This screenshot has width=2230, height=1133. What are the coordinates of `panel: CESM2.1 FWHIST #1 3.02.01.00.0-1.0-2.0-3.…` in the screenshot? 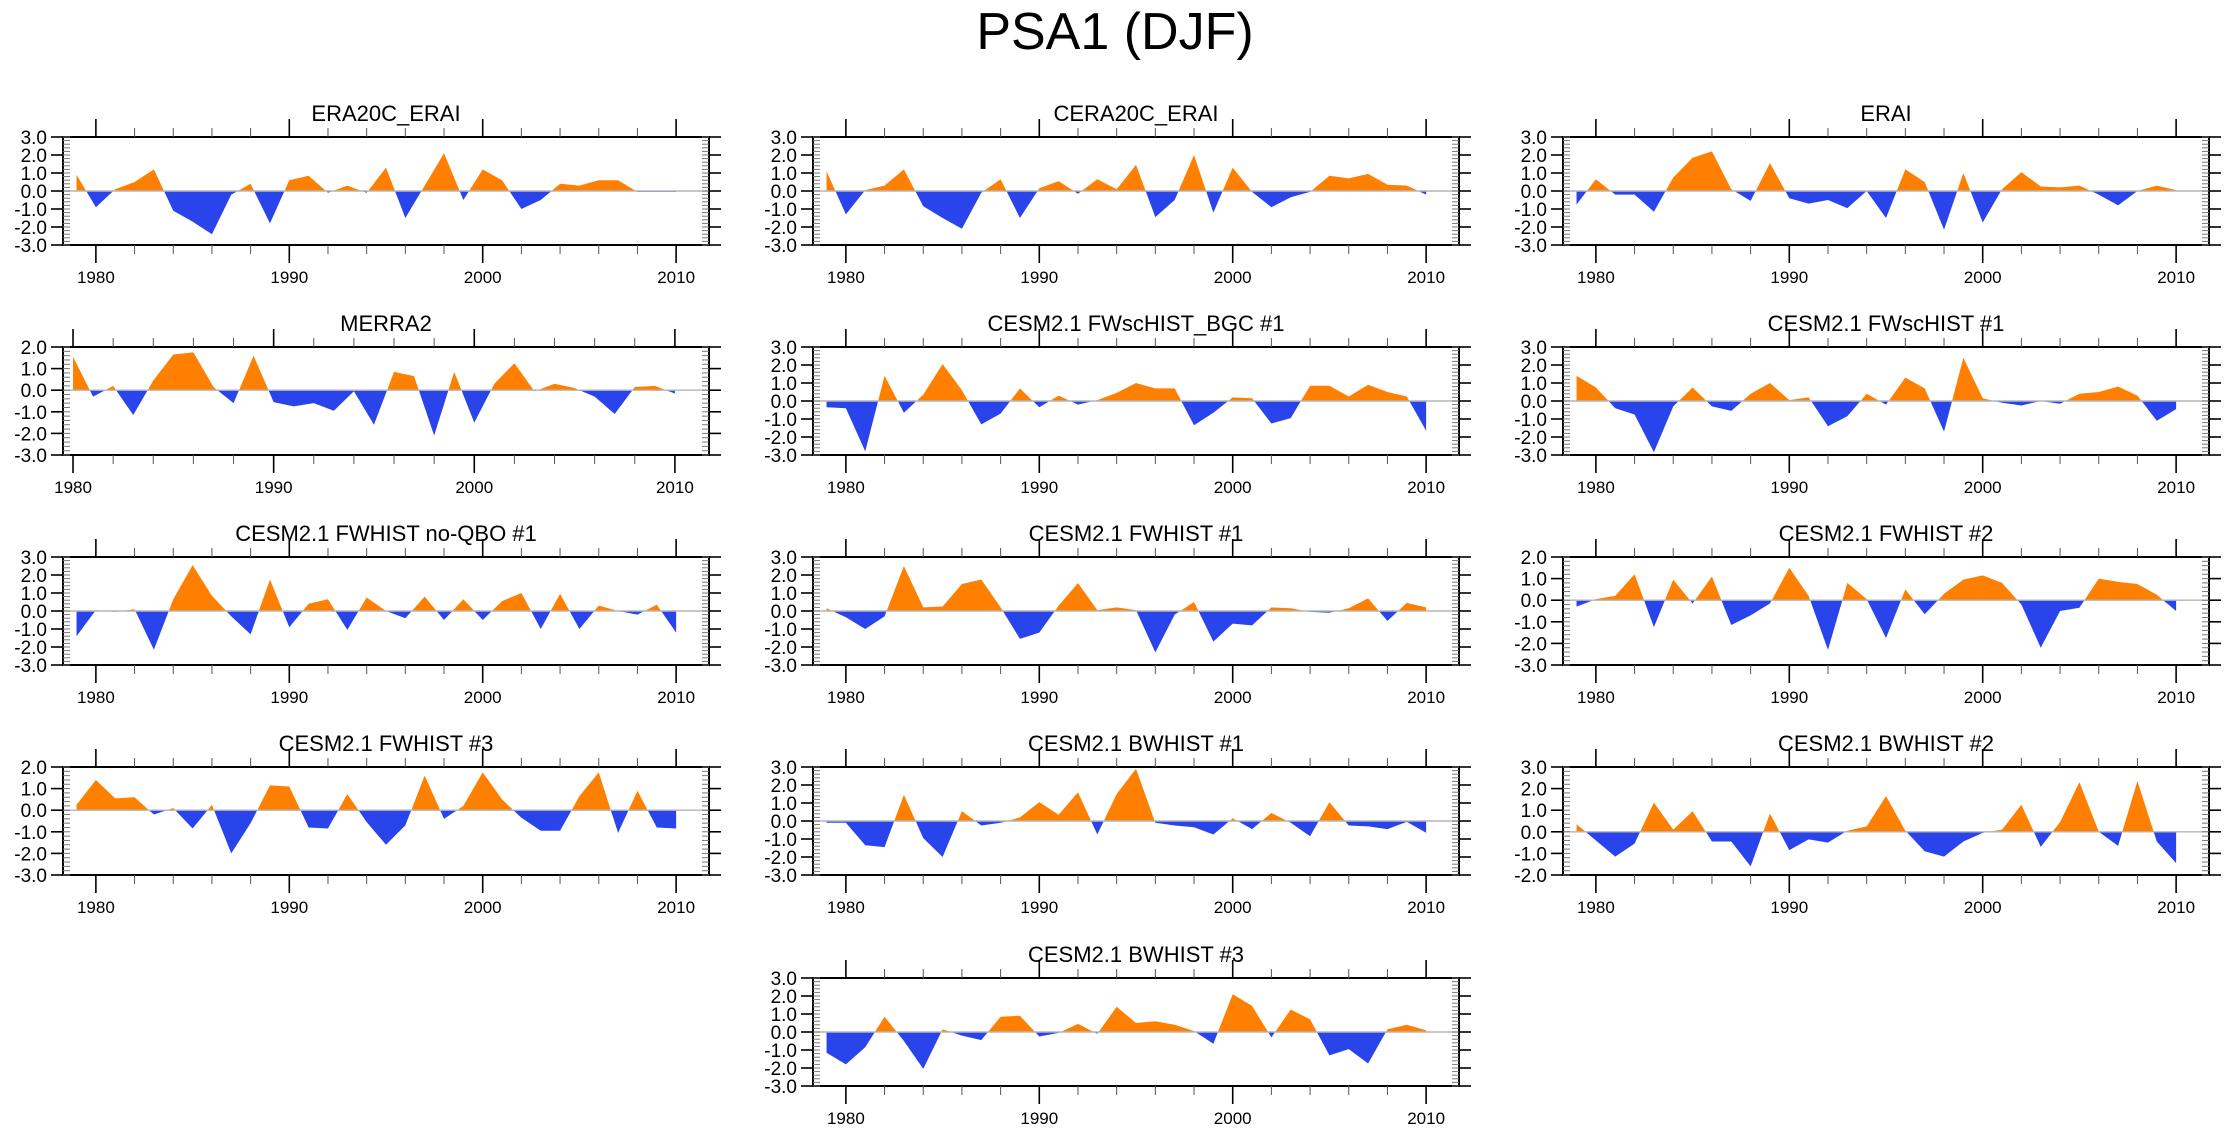 It's located at (1117, 614).